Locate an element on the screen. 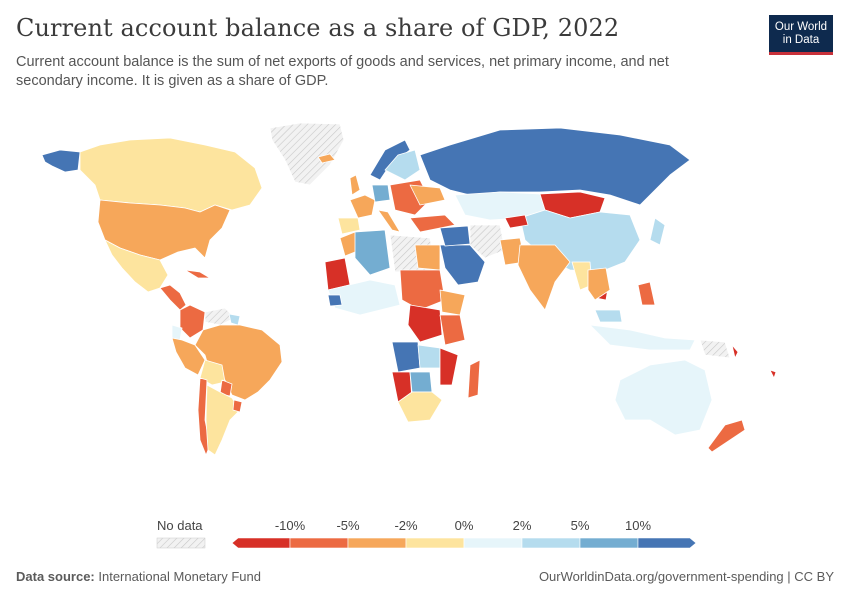 The image size is (850, 600). owid-logo: Our World in Data is located at coordinates (801, 35).